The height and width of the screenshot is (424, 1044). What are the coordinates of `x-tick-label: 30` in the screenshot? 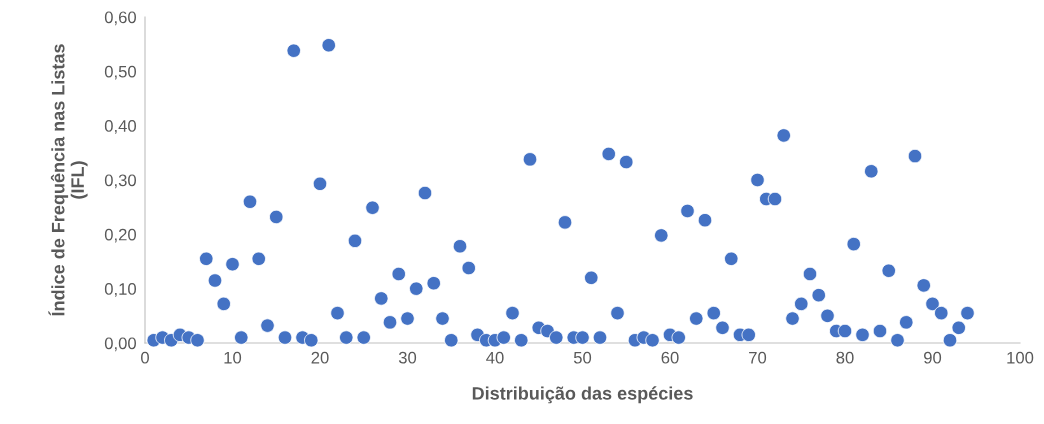 It's located at (407, 357).